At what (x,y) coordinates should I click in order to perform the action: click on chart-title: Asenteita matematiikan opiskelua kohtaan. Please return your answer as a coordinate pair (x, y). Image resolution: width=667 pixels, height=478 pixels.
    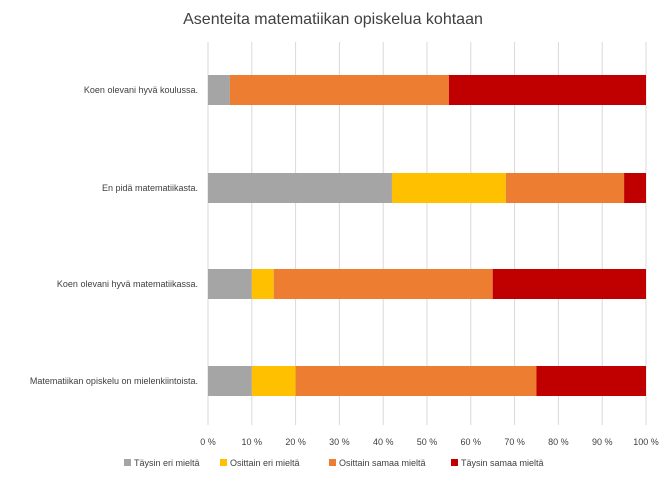
    Looking at the image, I should click on (333, 19).